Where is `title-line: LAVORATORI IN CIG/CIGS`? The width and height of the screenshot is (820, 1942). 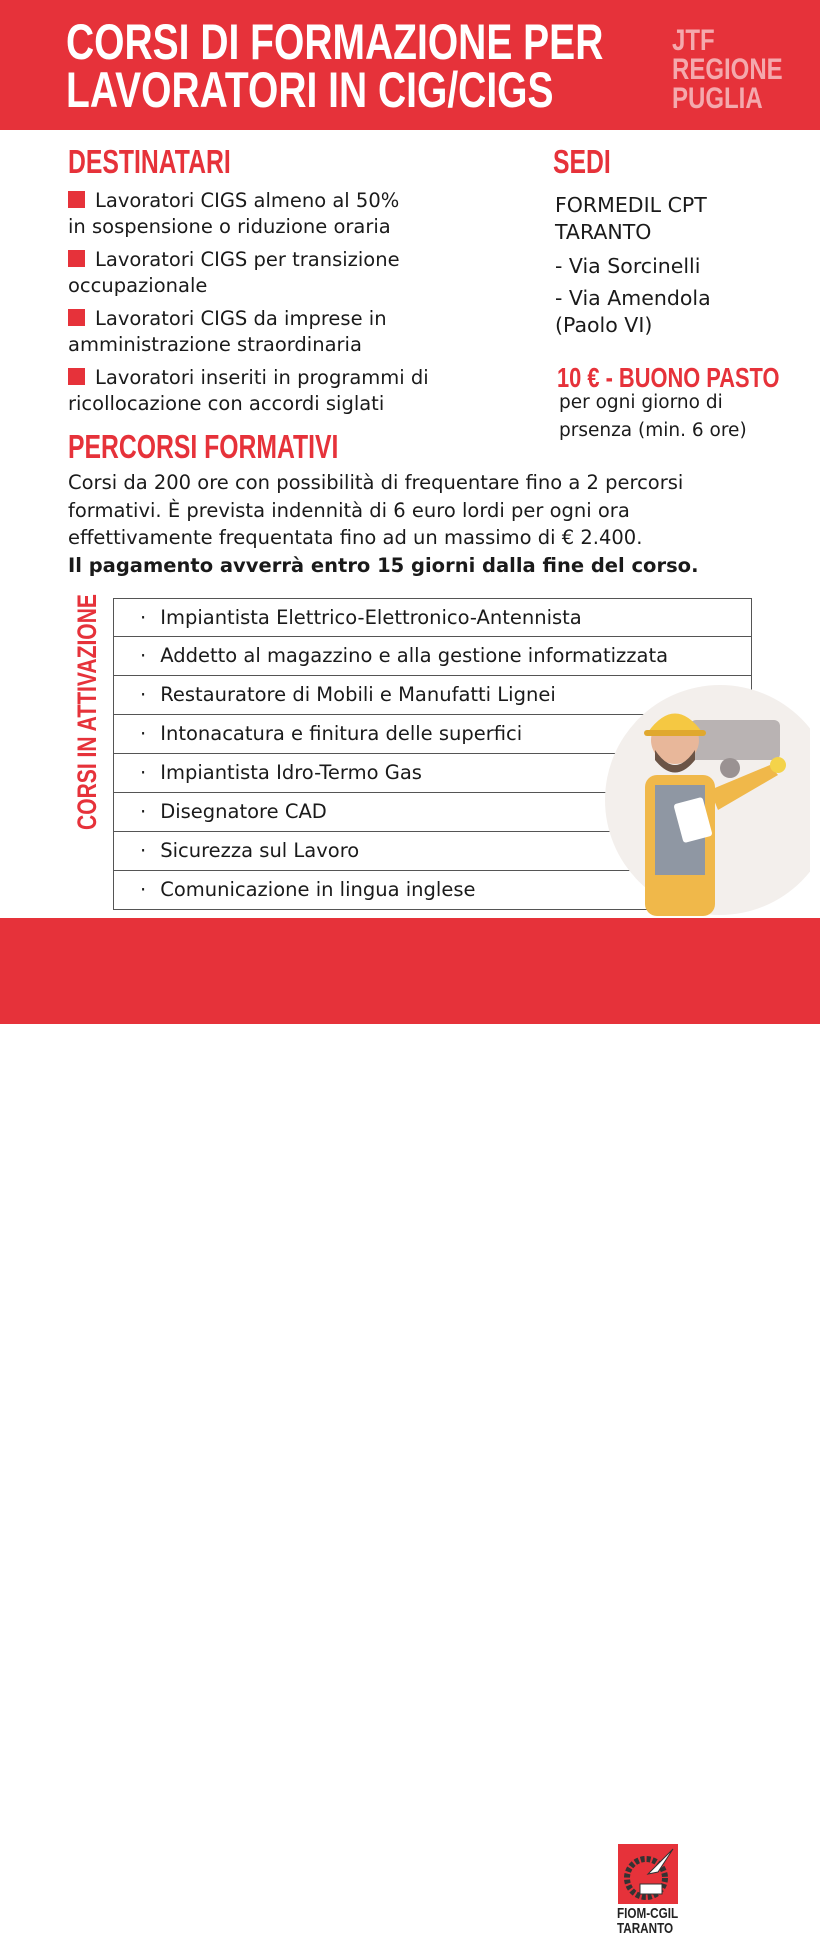 title-line: LAVORATORI IN CIG/CIGS is located at coordinates (310, 90).